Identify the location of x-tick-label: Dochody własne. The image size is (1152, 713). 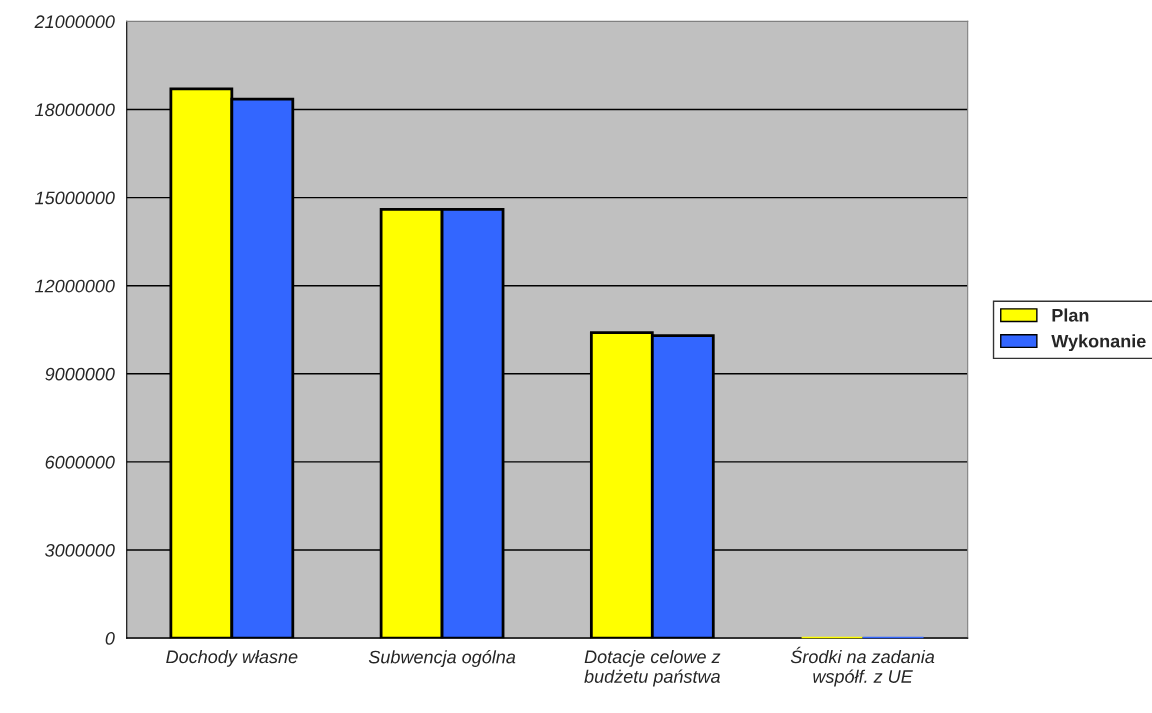
(232, 658).